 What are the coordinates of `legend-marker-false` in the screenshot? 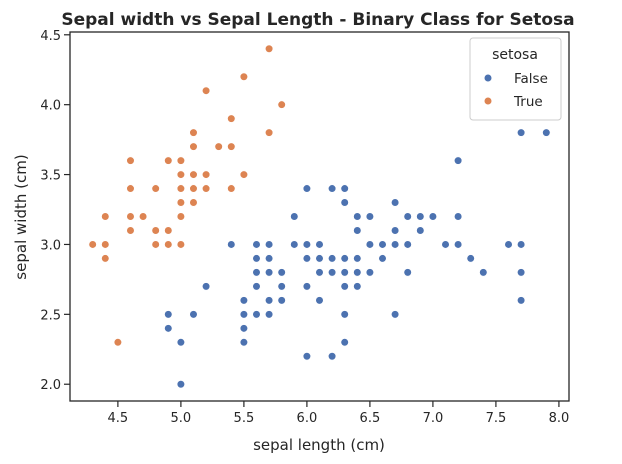 It's located at (488, 78).